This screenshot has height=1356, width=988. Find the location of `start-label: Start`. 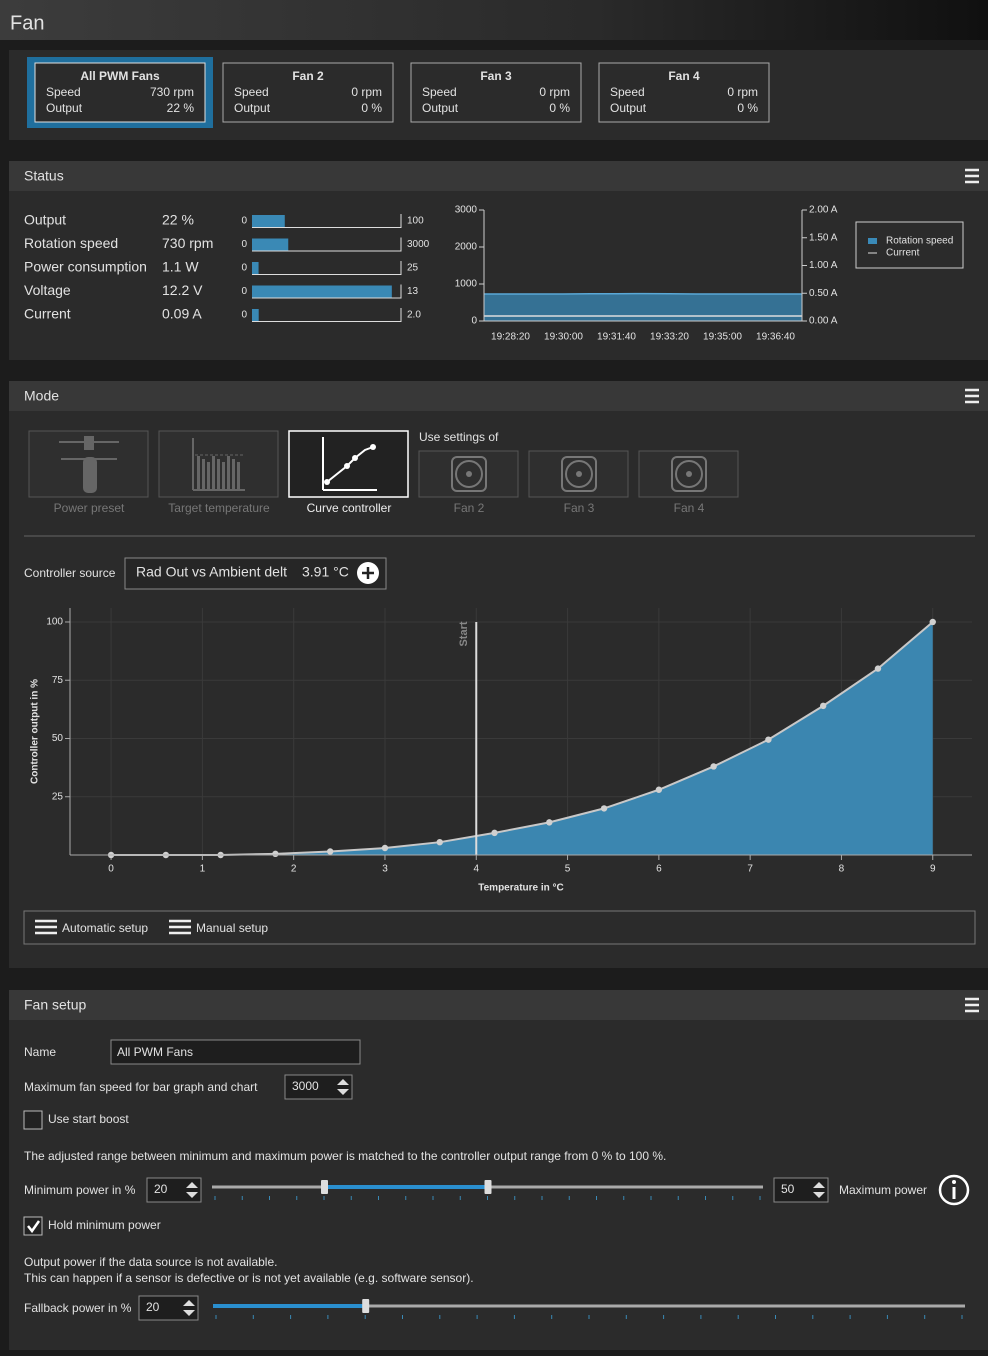

start-label: Start is located at coordinates (464, 633).